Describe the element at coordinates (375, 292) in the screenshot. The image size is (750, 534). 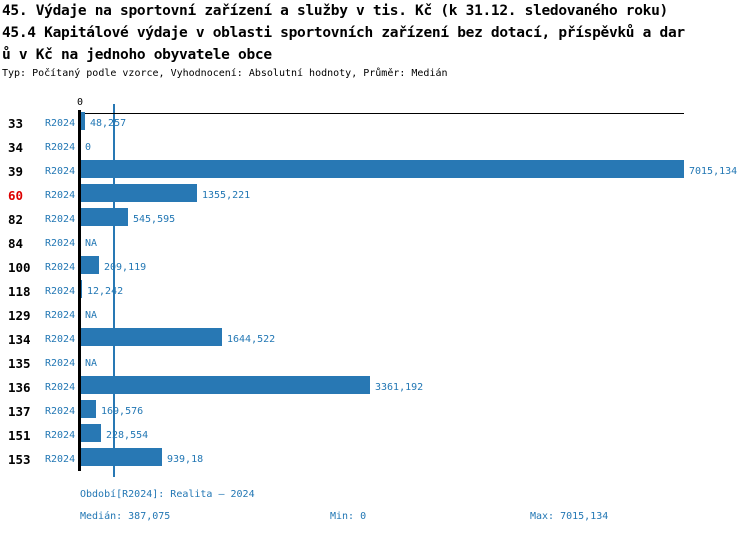
I see `chart-row: 118 R2024 12,242` at that location.